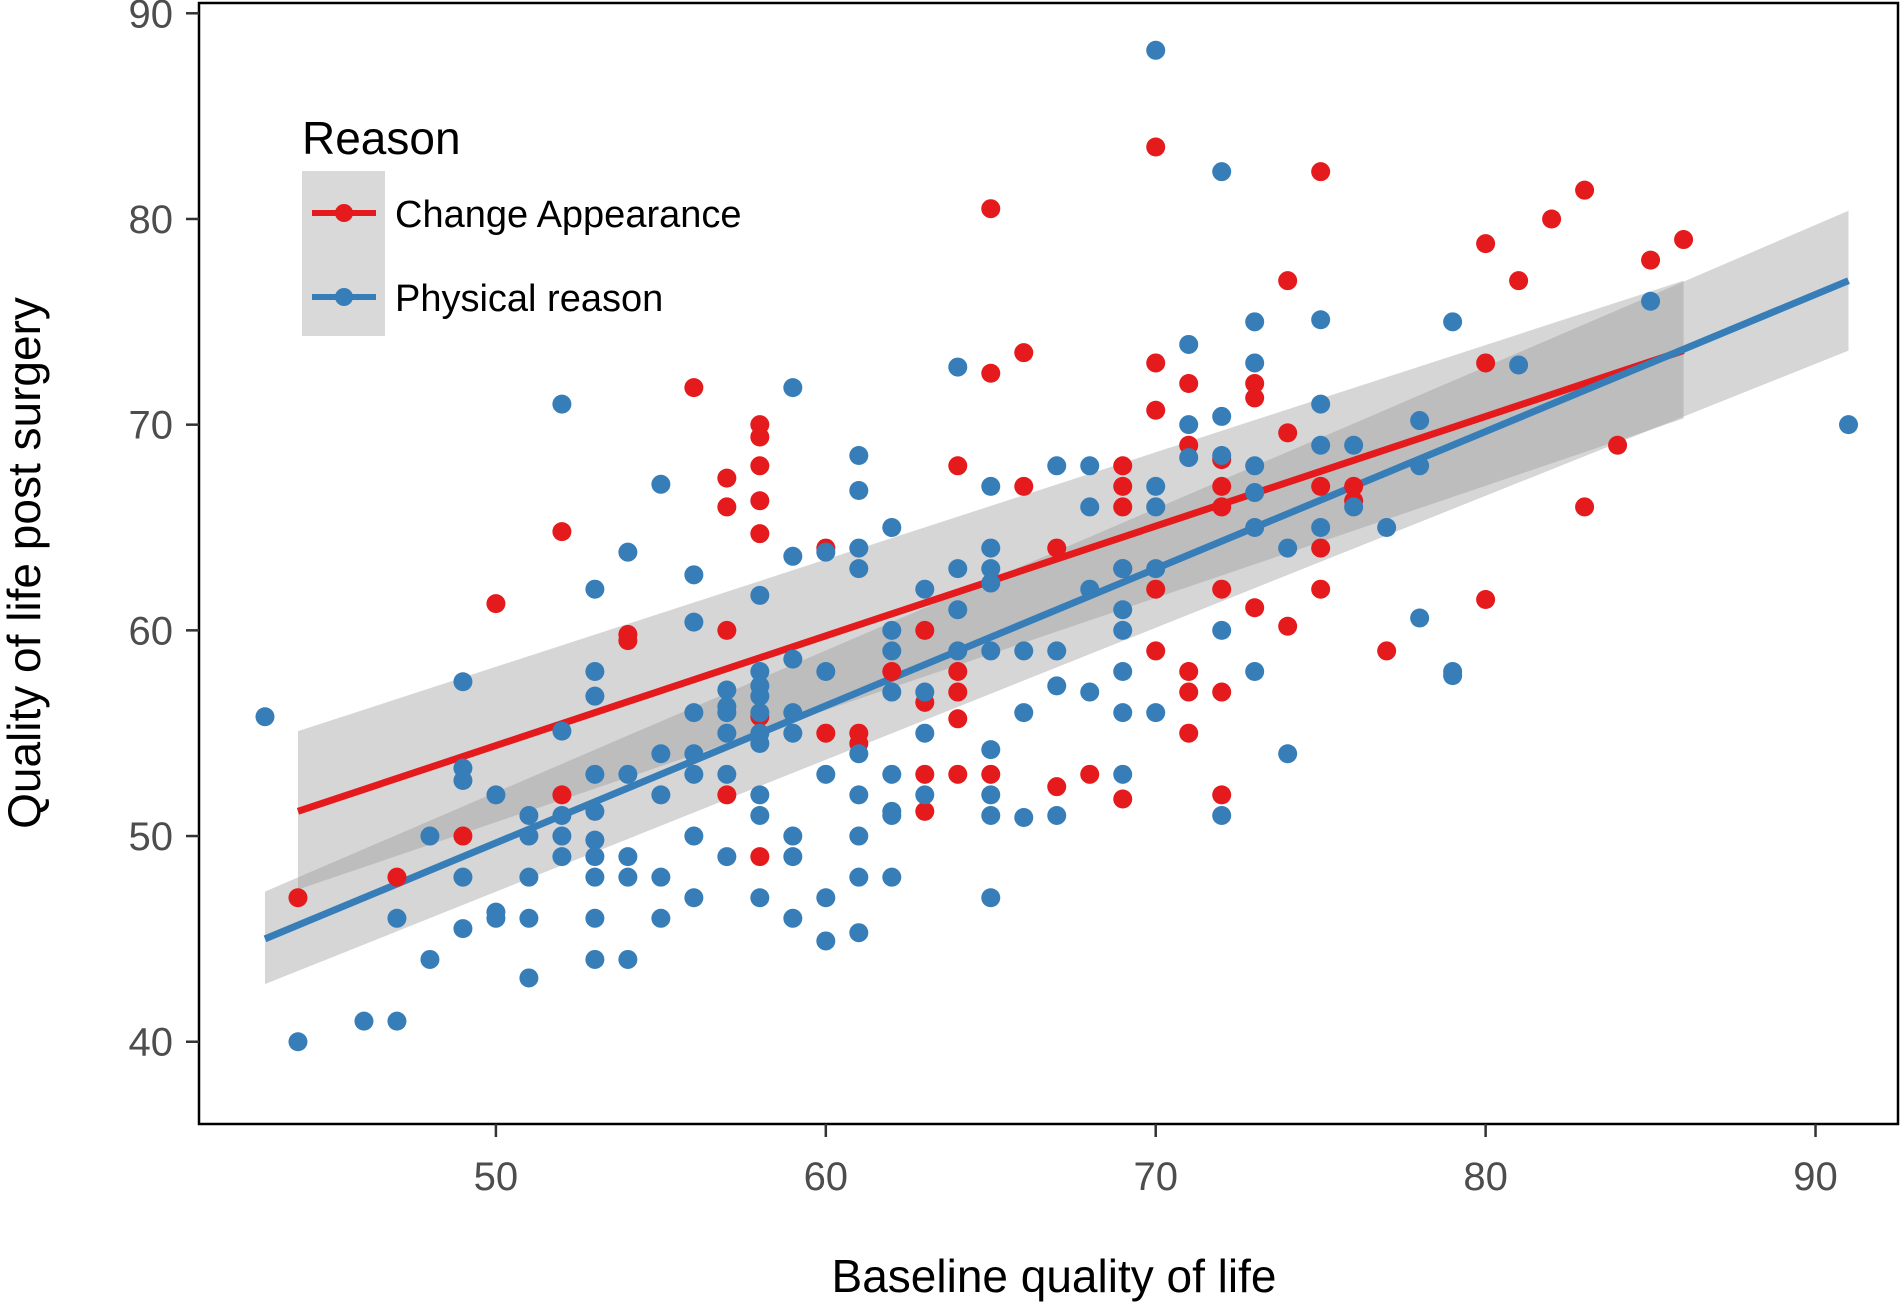 The width and height of the screenshot is (1903, 1303). Describe the element at coordinates (496, 1177) in the screenshot. I see `x-tick-label: 50` at that location.